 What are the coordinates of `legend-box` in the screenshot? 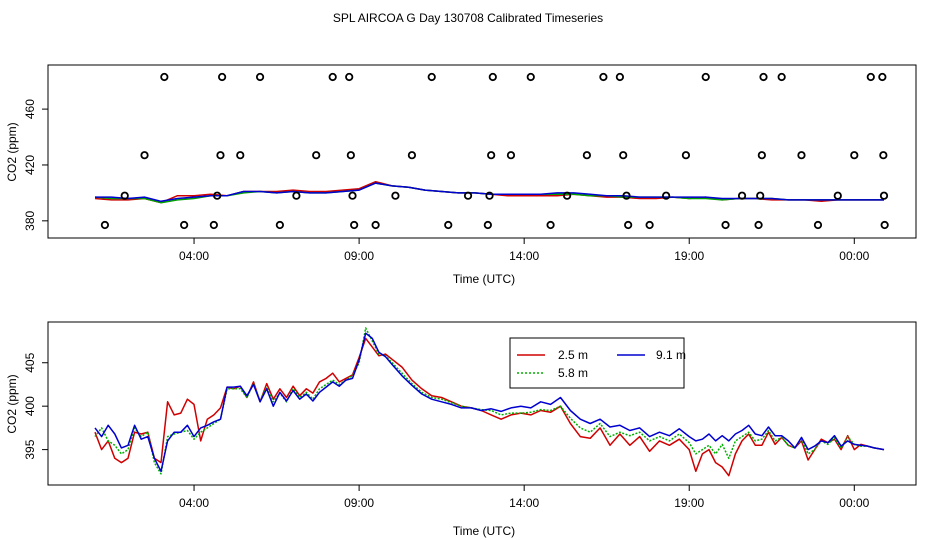 It's located at (597, 363).